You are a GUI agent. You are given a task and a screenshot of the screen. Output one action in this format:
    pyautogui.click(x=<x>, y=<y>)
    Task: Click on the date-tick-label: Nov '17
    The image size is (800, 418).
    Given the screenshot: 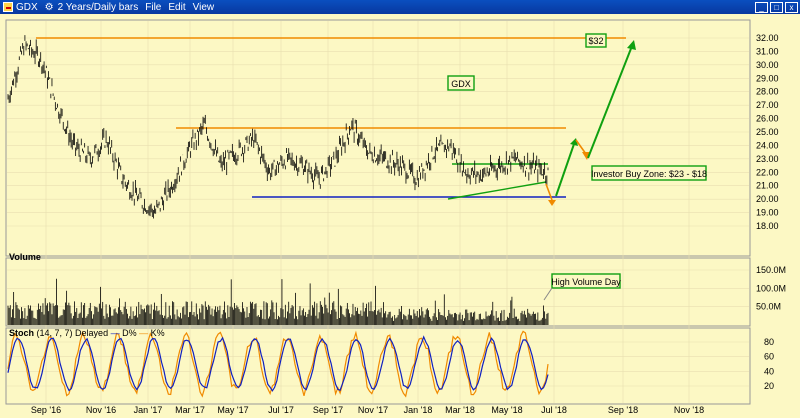 What is the action you would take?
    pyautogui.click(x=373, y=410)
    